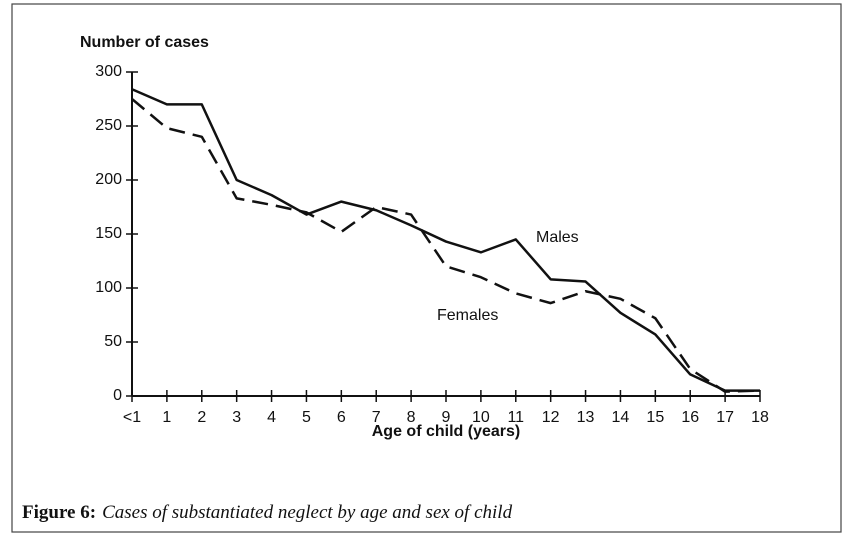  Describe the element at coordinates (108, 125) in the screenshot. I see `y-tick-label: 250` at that location.